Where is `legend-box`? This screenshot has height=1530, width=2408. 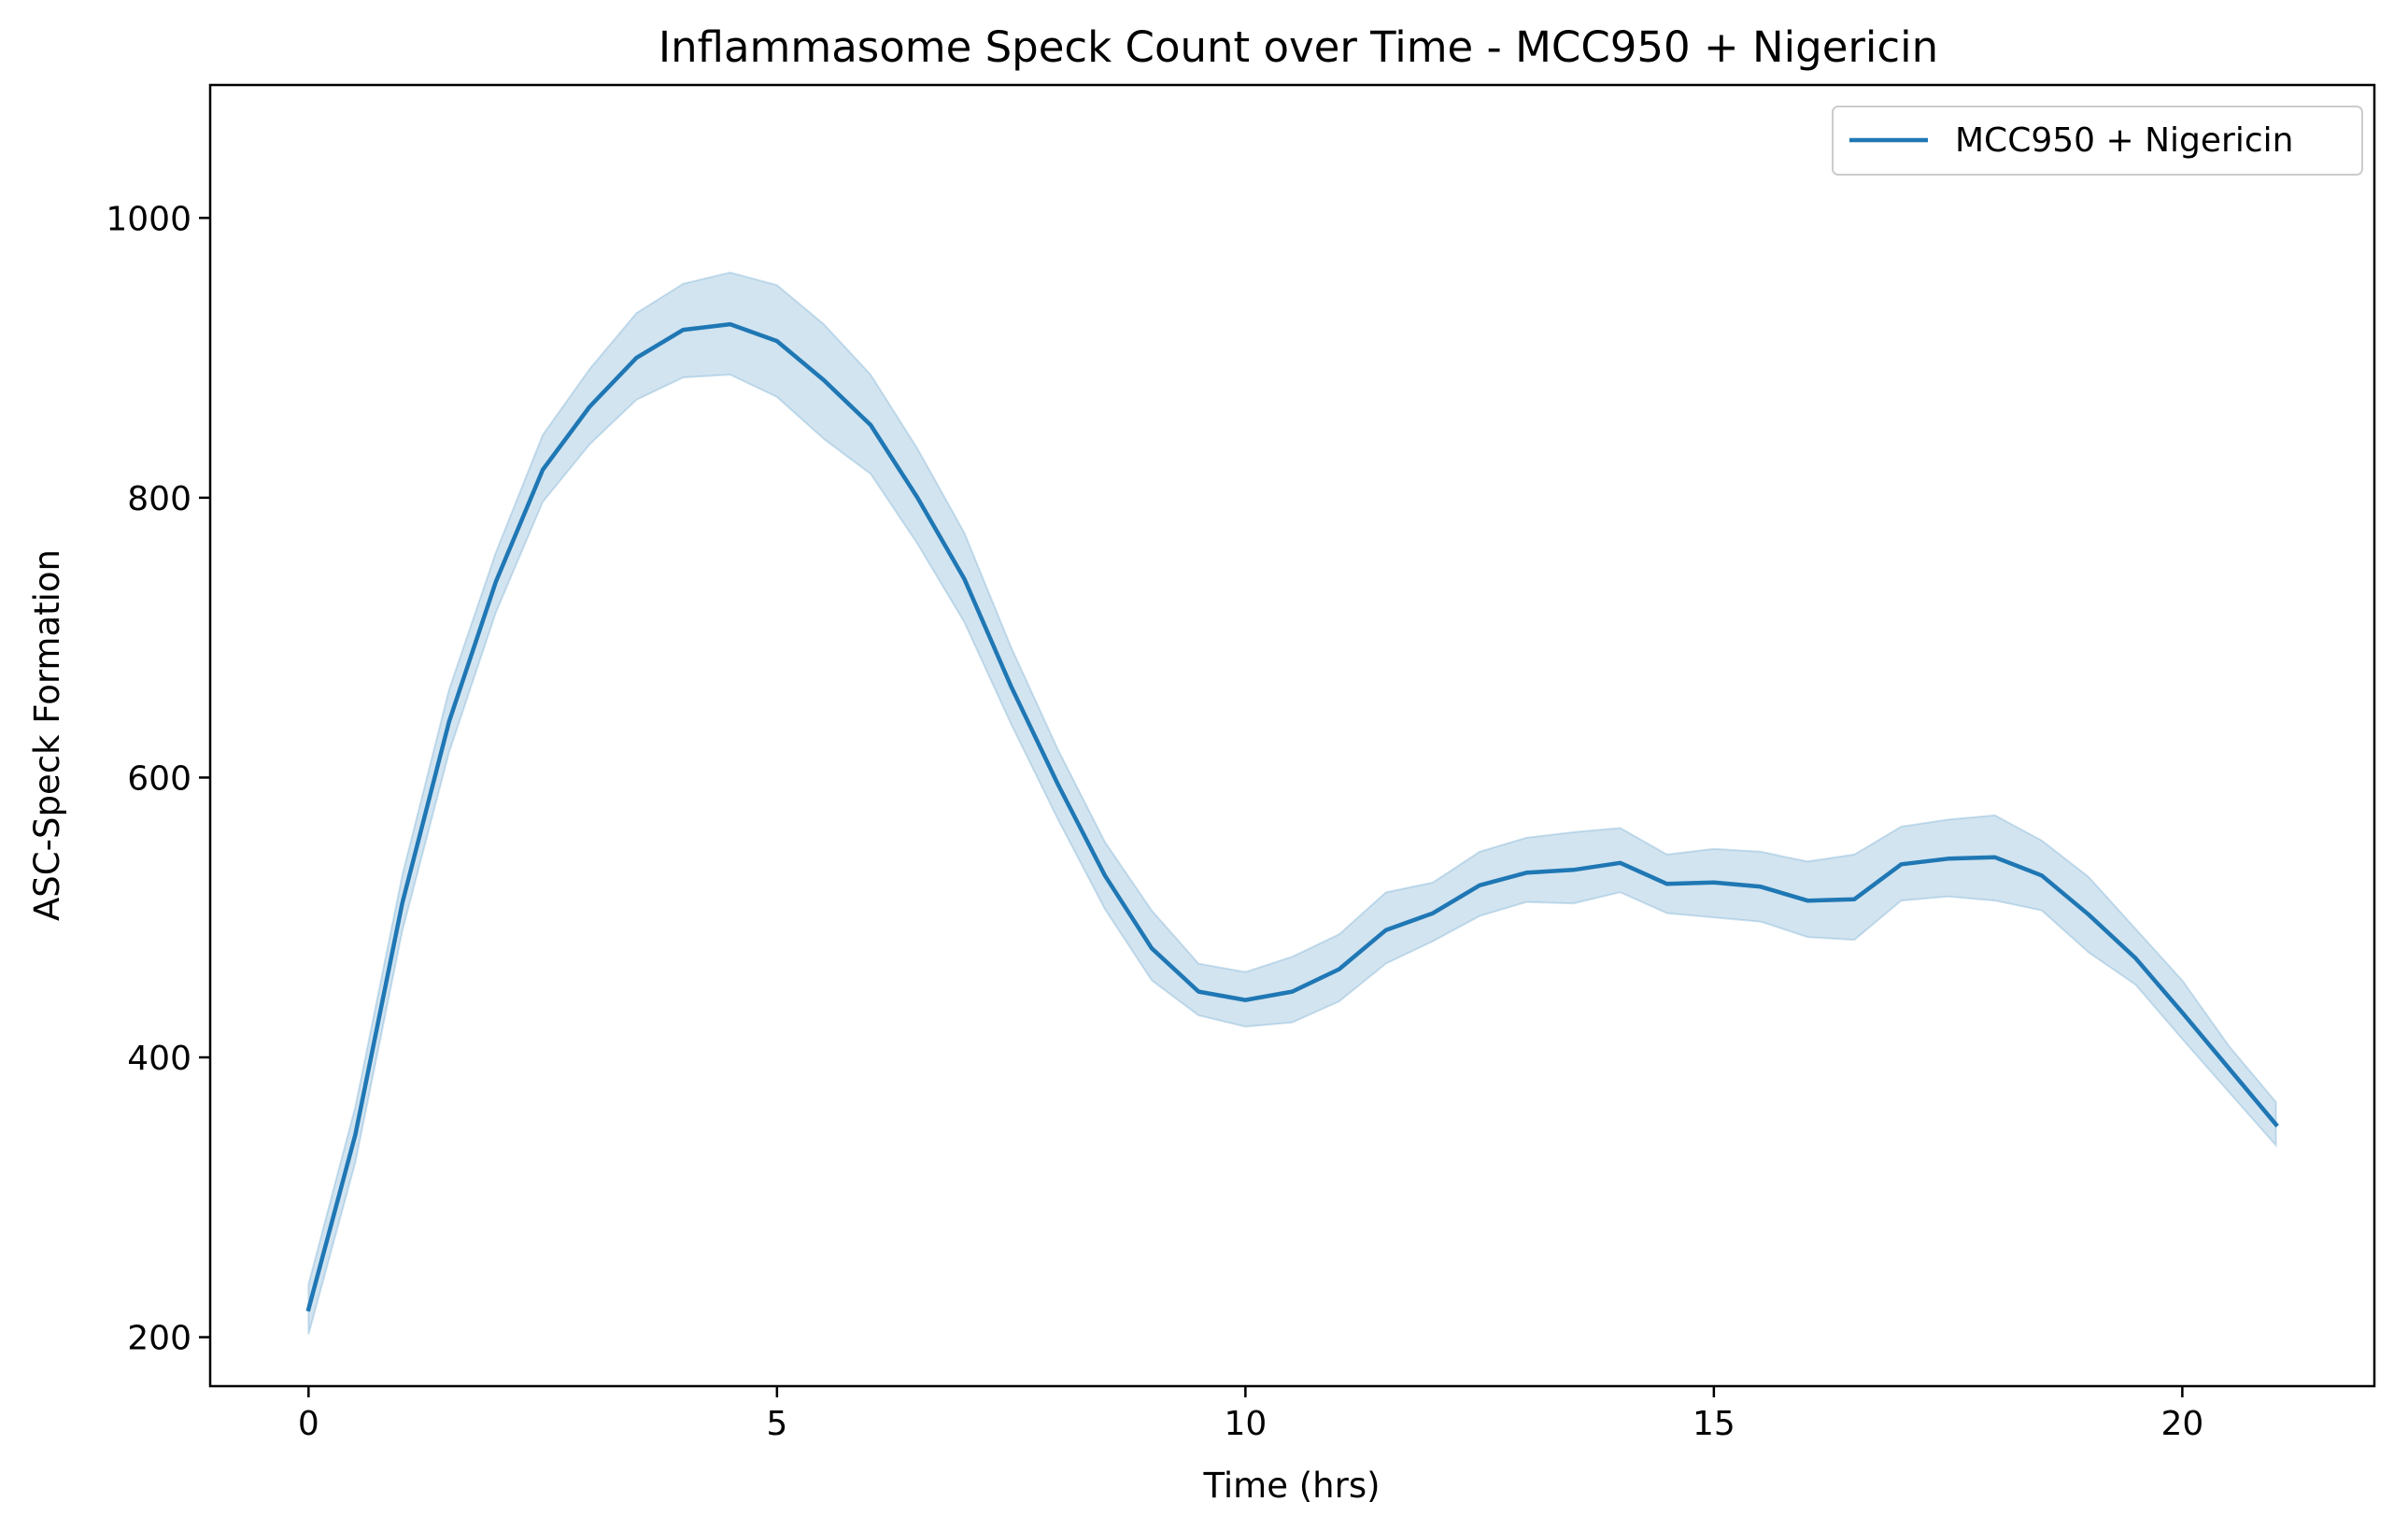 legend-box is located at coordinates (2097, 141).